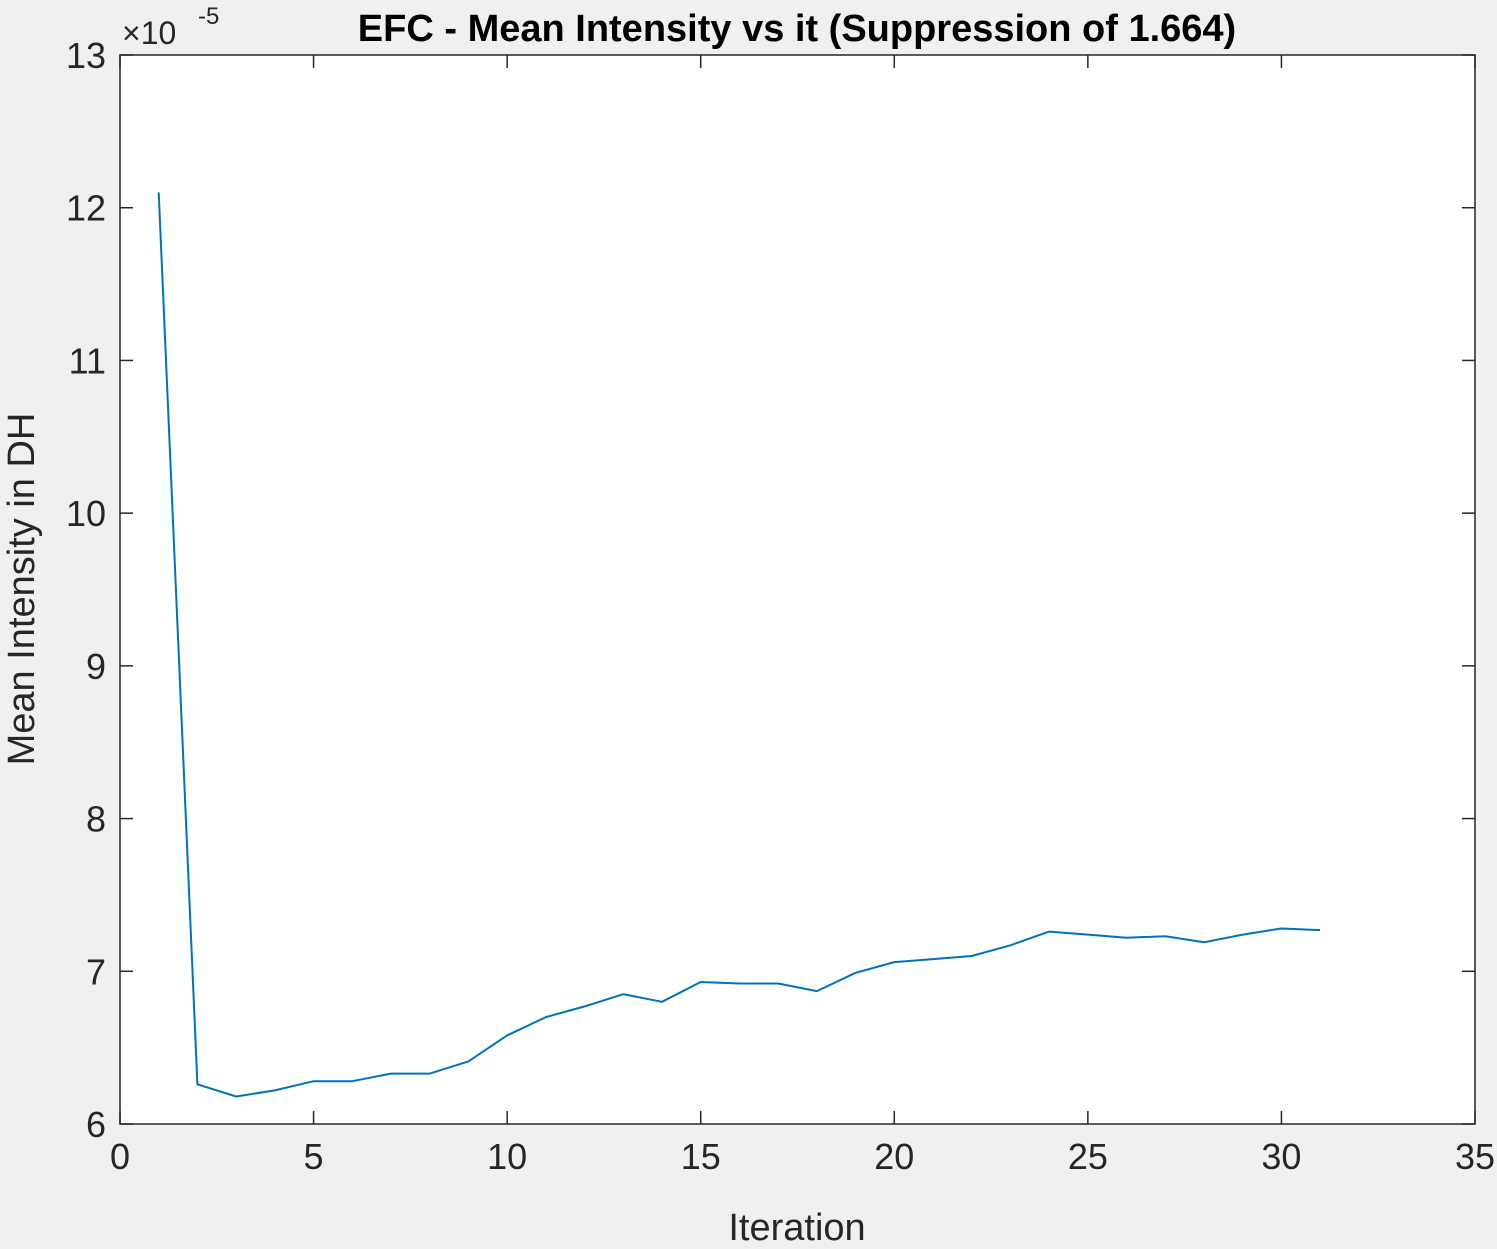  Describe the element at coordinates (149, 33) in the screenshot. I see `y-exponent-multiplier: ×10` at that location.